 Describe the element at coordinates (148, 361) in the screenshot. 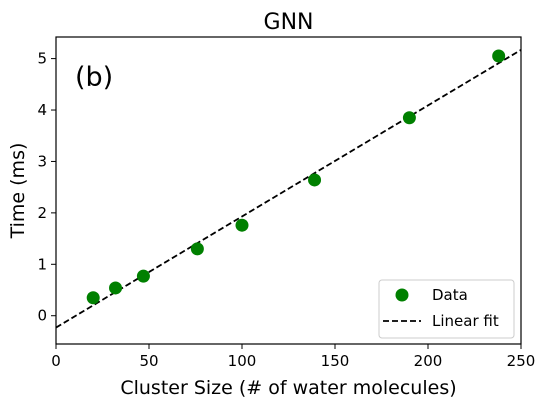

I see `x-tick-label: 50` at that location.